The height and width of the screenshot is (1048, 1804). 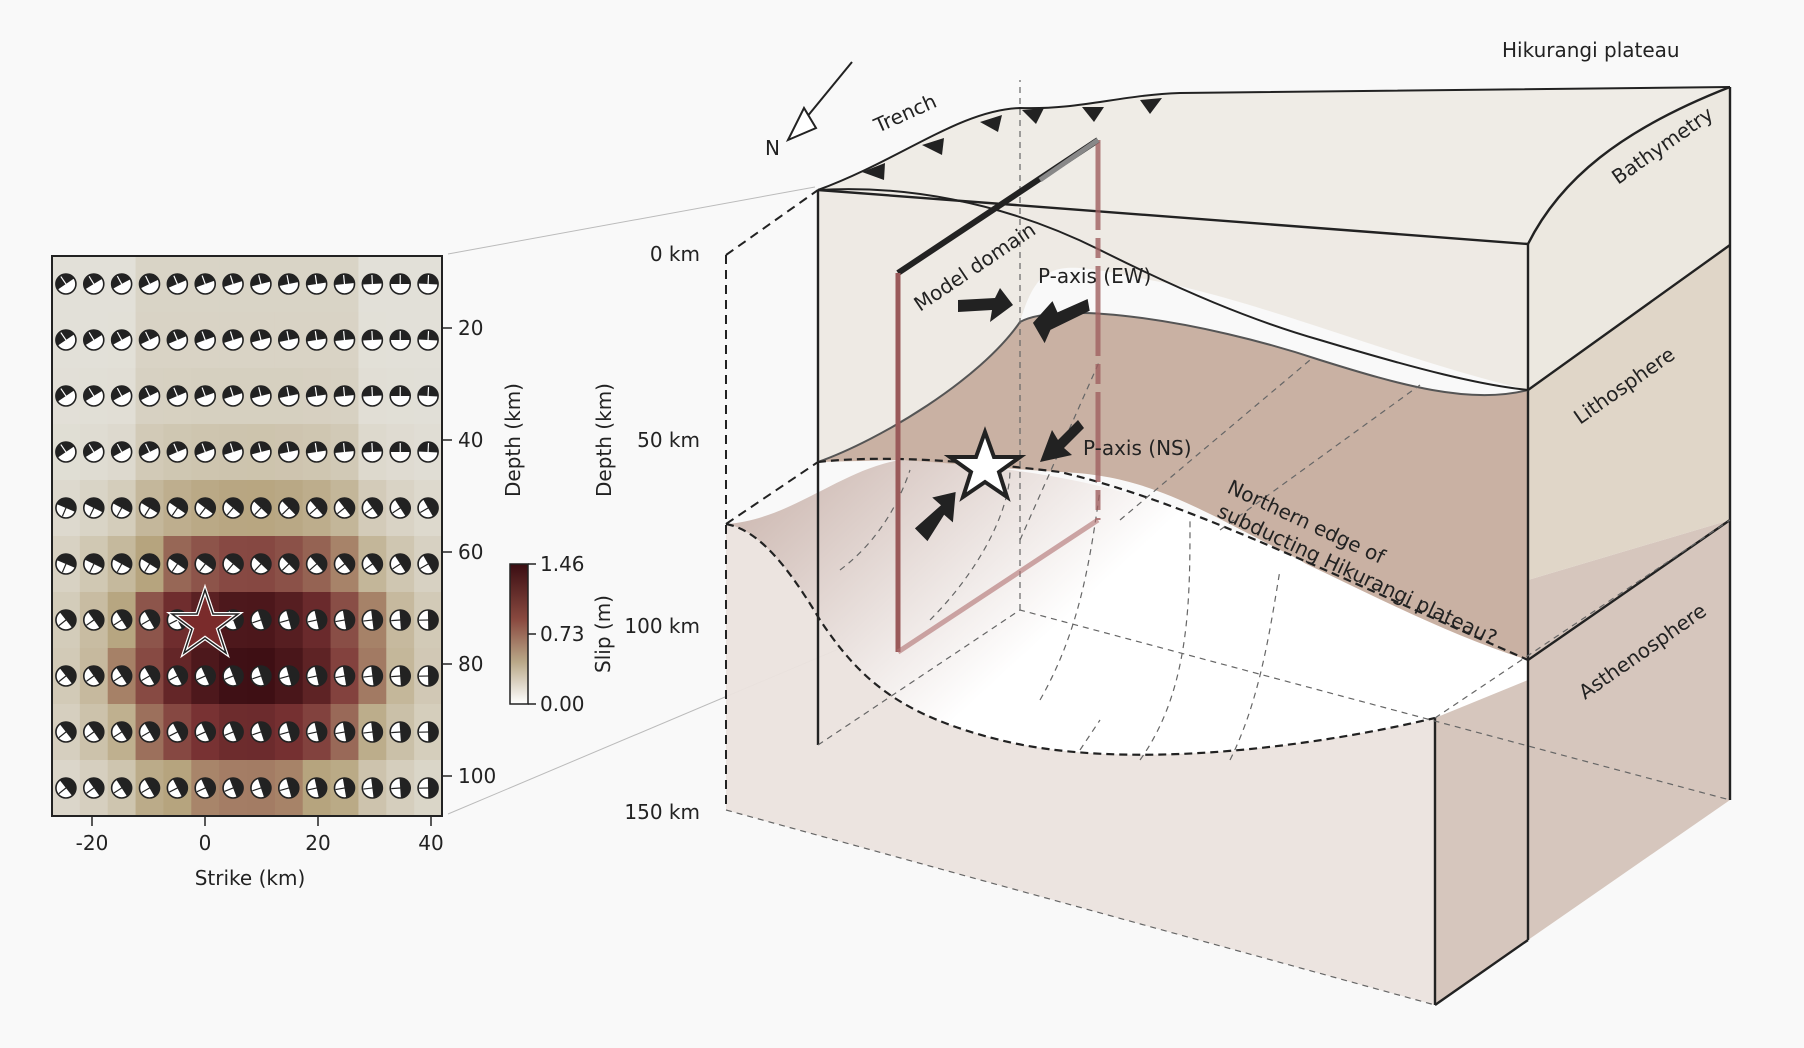 What do you see at coordinates (1629, 730) in the screenshot?
I see `asthenosphere-right-face` at bounding box center [1629, 730].